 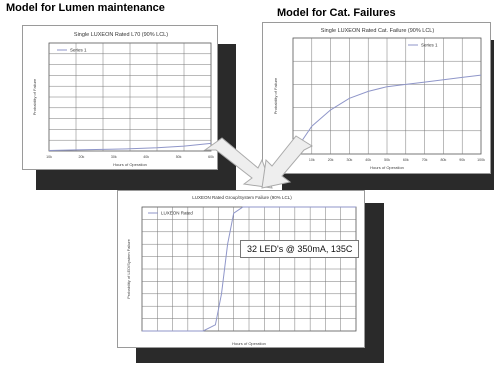 What do you see at coordinates (121, 35) in the screenshot?
I see `chart-title: Single LUXEON Rated L70 (90% LCL)` at bounding box center [121, 35].